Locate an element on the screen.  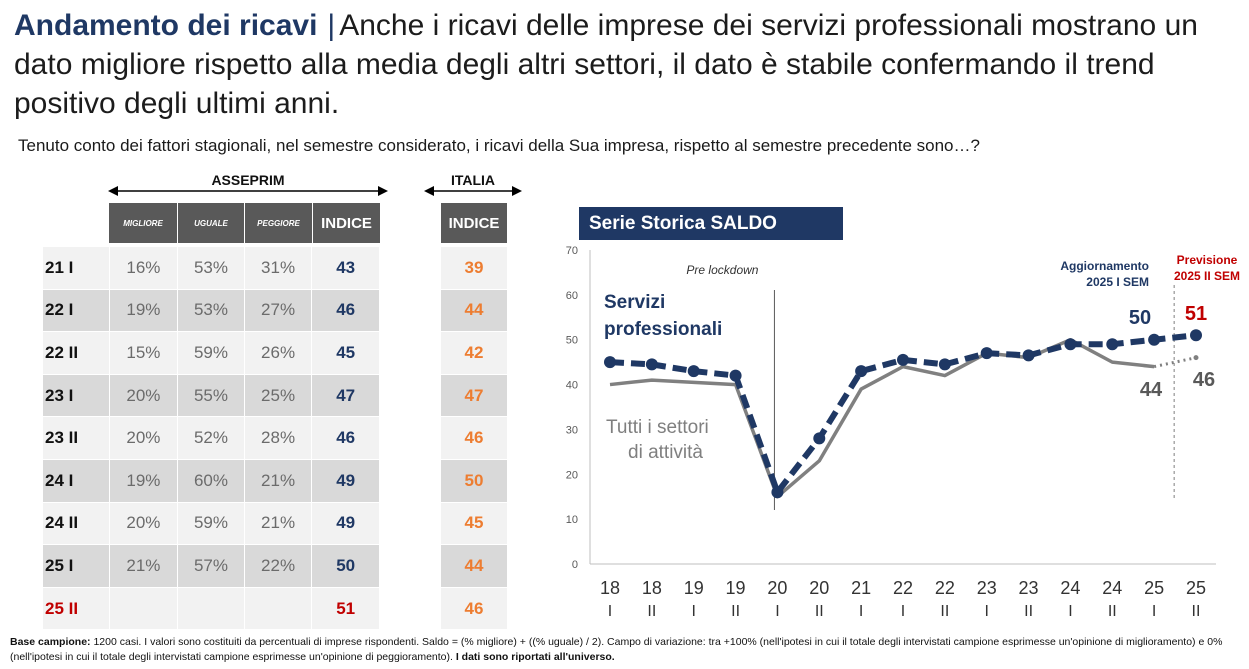
table-row: 24 II 20% 59% 21% 49 is located at coordinates (211, 523).